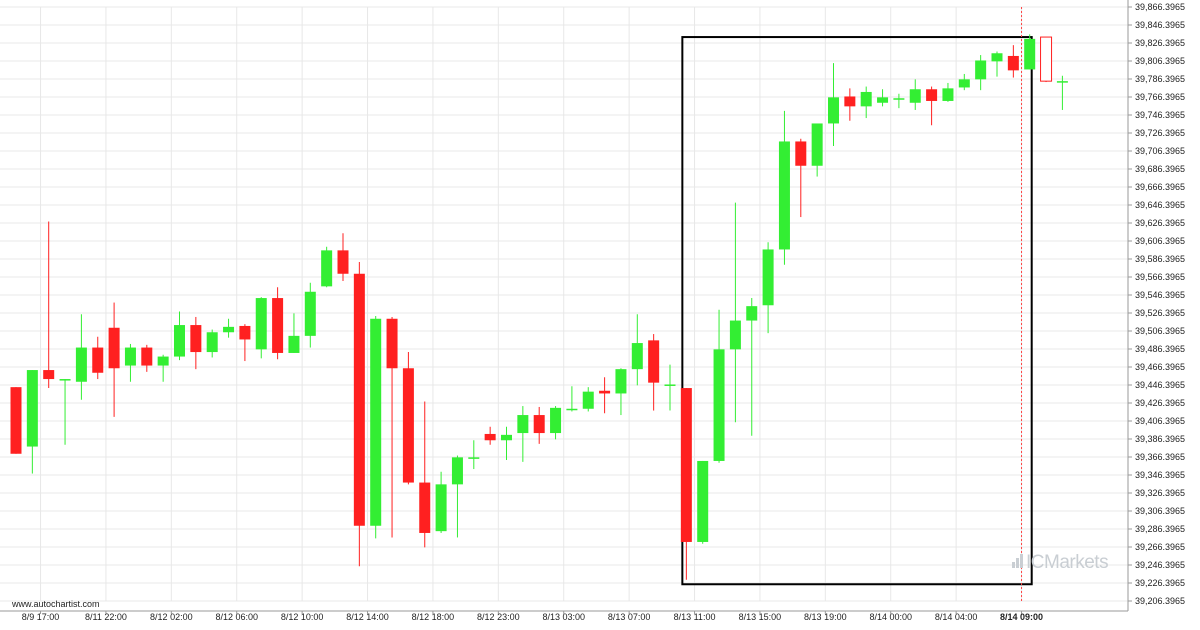 This screenshot has width=1200, height=630. I want to click on x-tick-label: 8/13 07:00, so click(629, 617).